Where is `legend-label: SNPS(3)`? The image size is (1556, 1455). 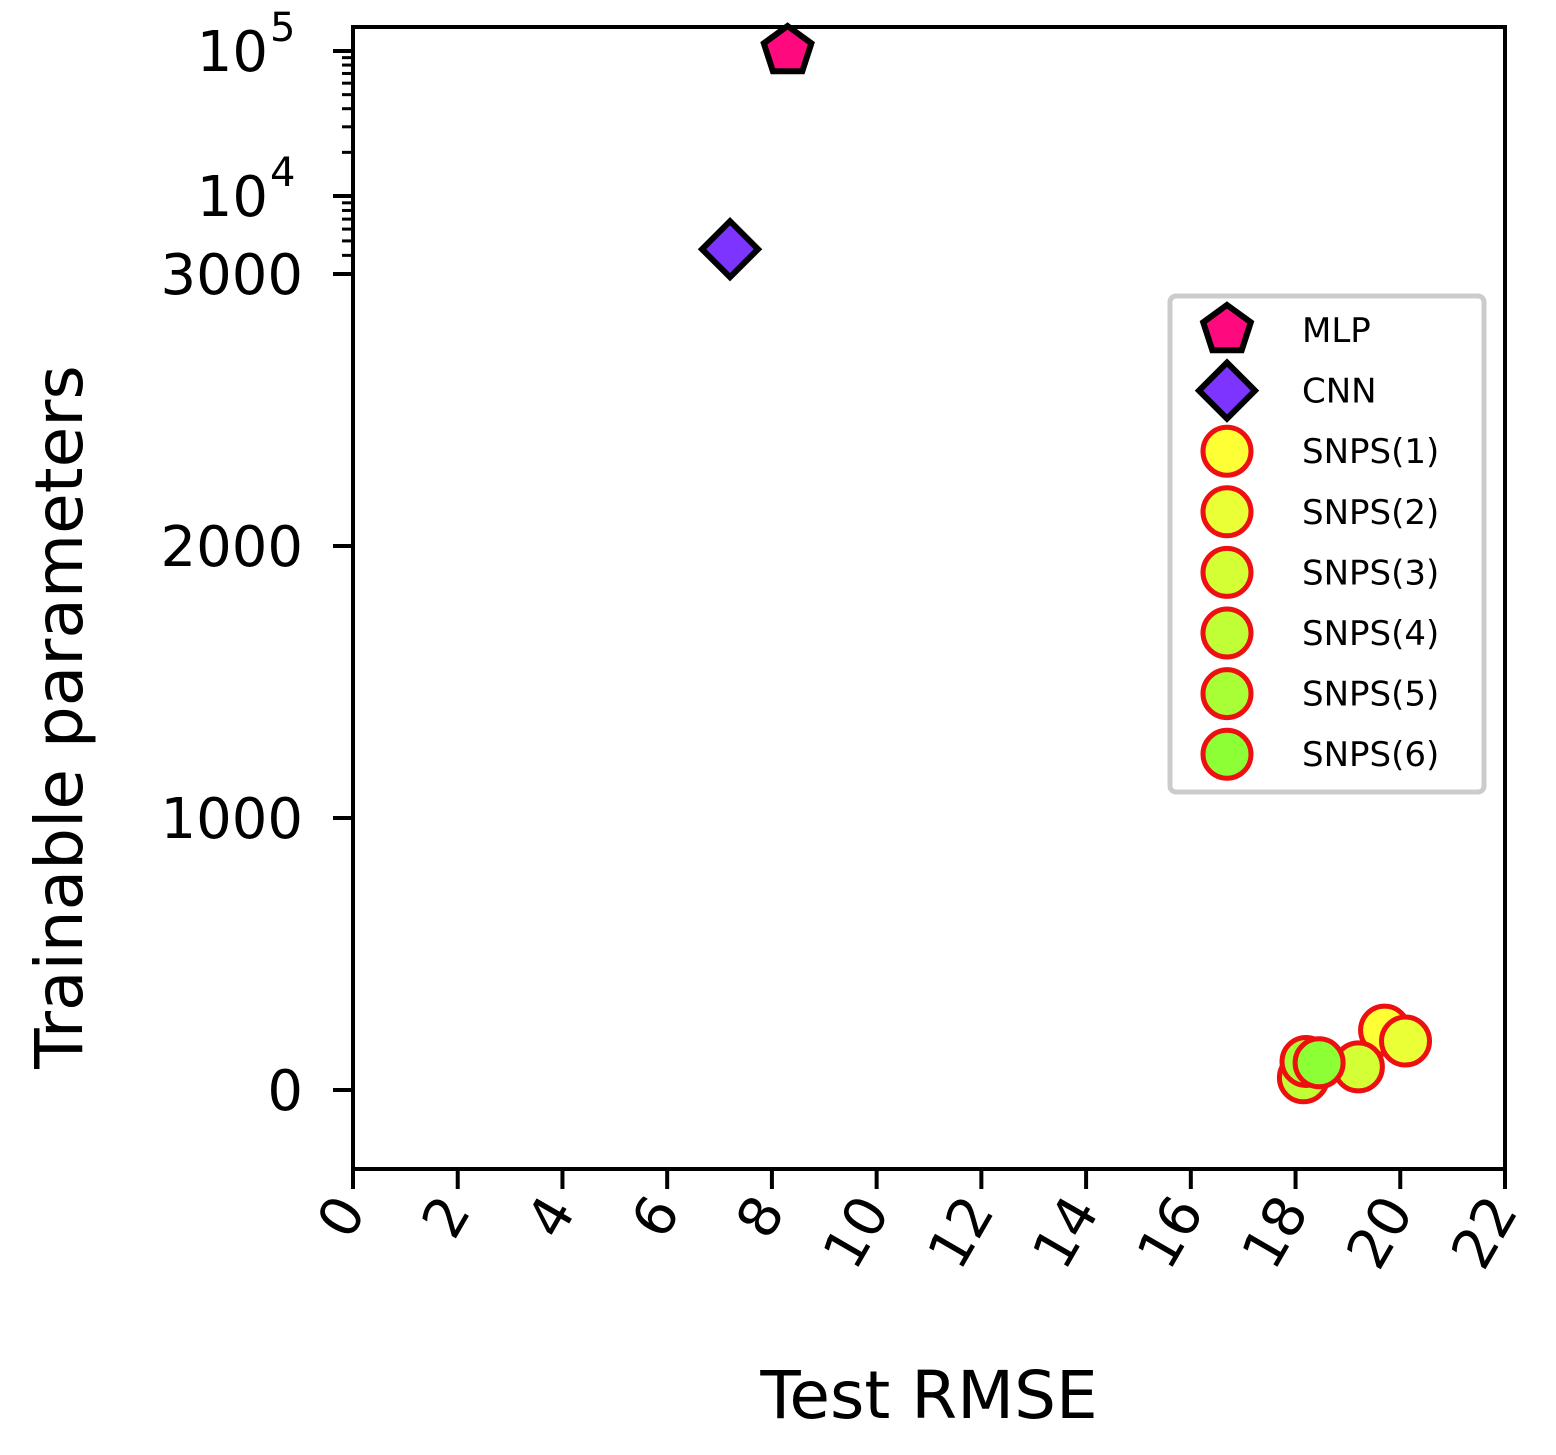 legend-label: SNPS(3) is located at coordinates (1370, 573).